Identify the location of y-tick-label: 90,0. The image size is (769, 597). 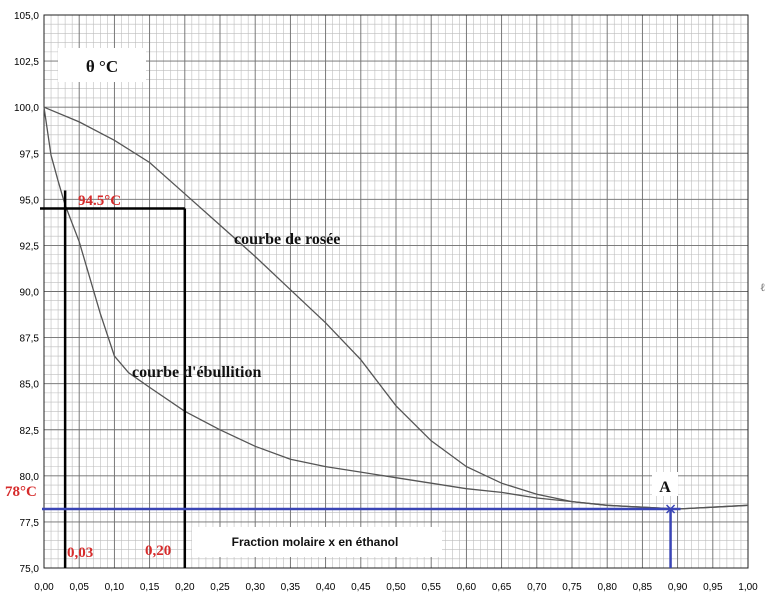
(30, 293).